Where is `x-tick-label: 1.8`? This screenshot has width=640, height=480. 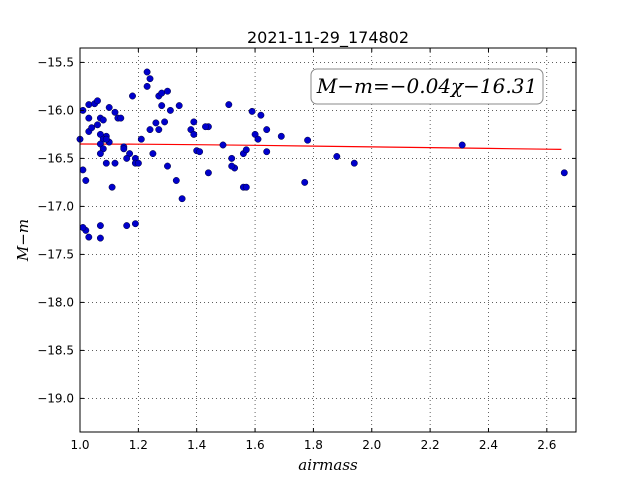 x-tick-label: 1.8 is located at coordinates (313, 445).